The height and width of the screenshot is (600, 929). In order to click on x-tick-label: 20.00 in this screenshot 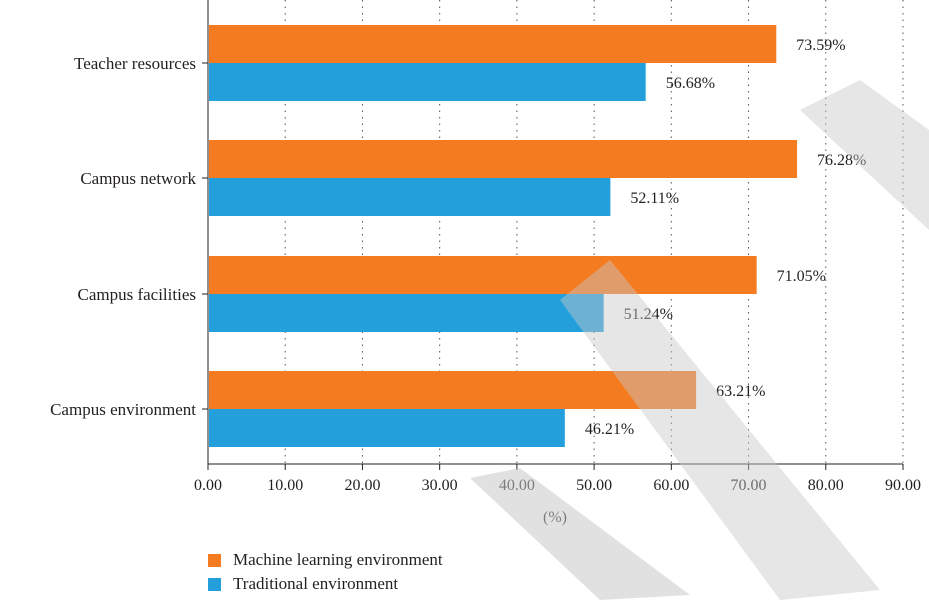, I will do `click(362, 485)`.